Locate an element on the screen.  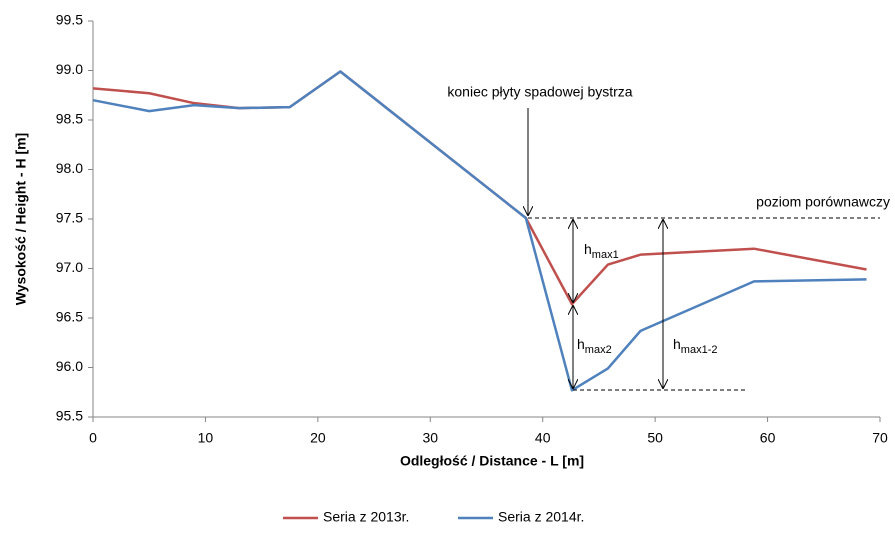
annotation: hmax2 is located at coordinates (594, 346).